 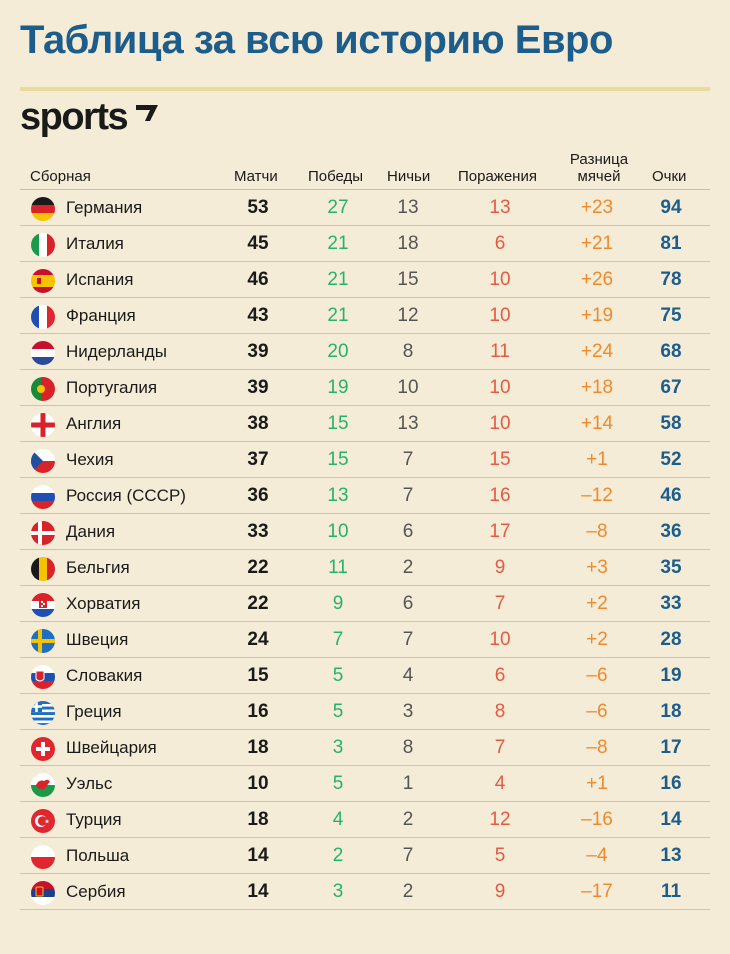 I want to click on czechia-flag-icon, so click(x=43, y=461).